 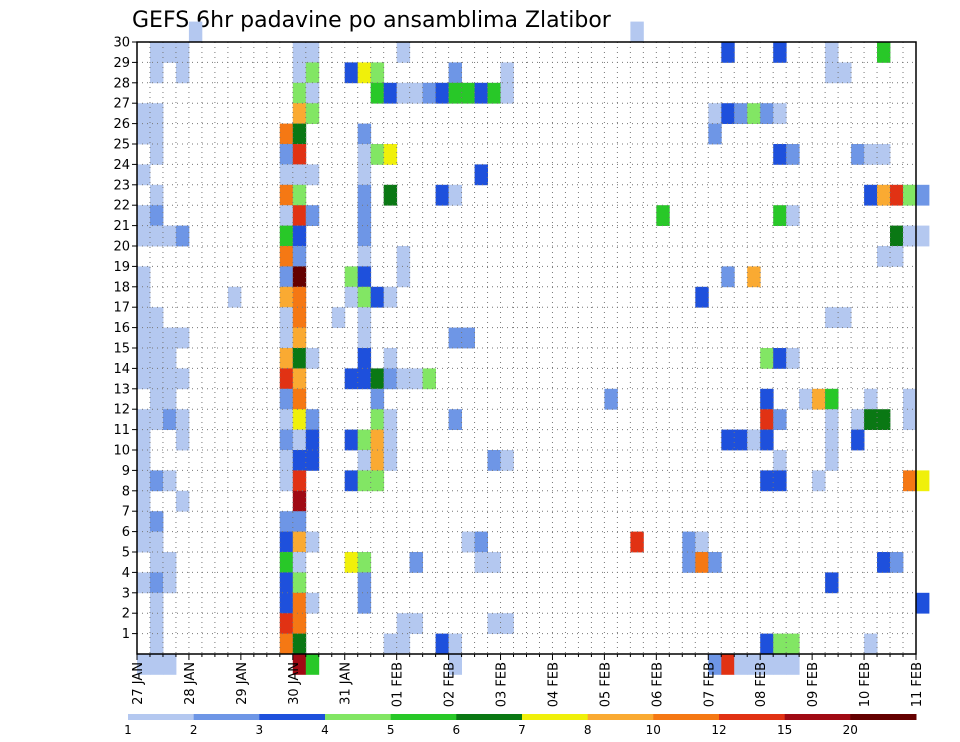 What do you see at coordinates (121, 369) in the screenshot?
I see `y-tick-label: 14` at bounding box center [121, 369].